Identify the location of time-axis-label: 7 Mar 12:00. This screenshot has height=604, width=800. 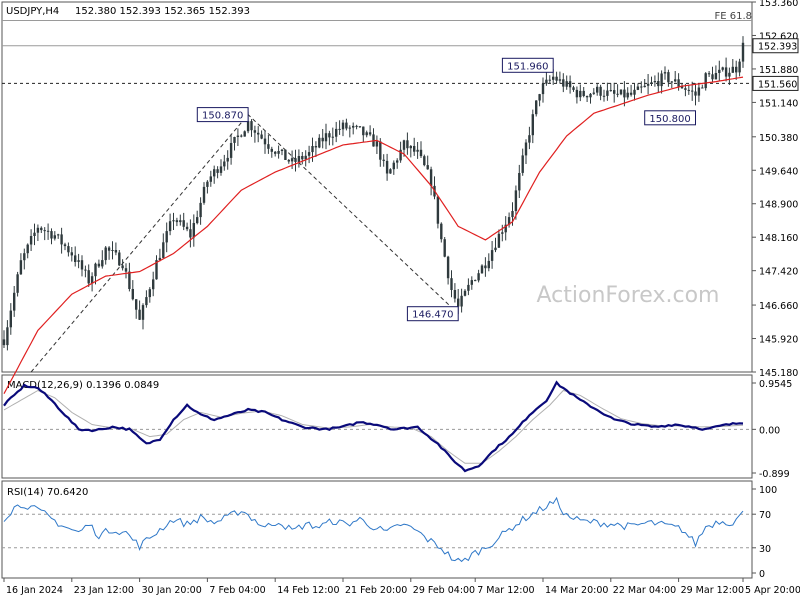
(505, 590).